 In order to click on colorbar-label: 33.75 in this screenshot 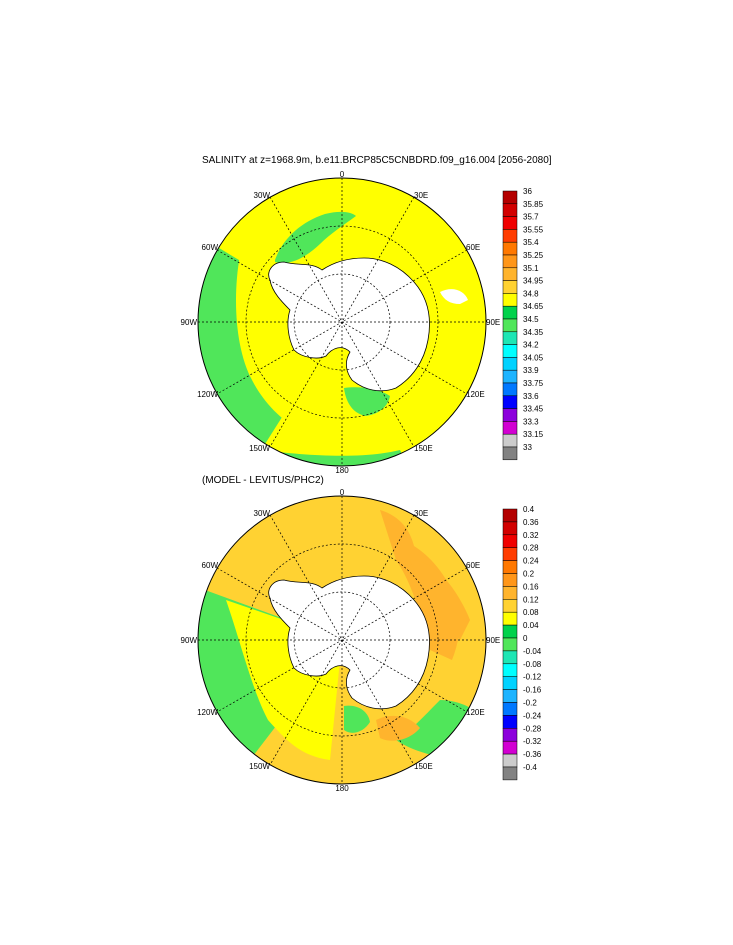, I will do `click(533, 383)`.